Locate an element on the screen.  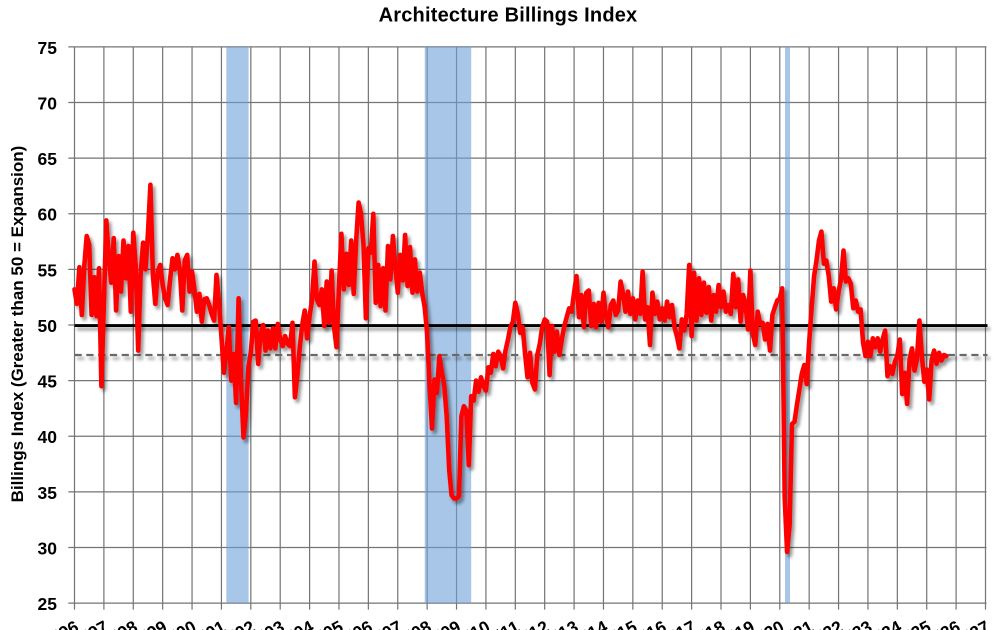
svg-text: 70 is located at coordinates (48, 103).